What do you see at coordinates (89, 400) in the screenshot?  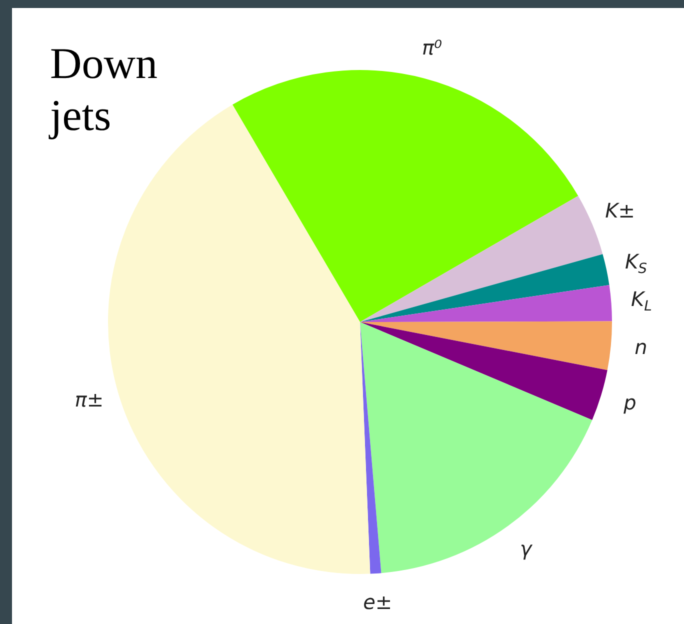 I see `slice-label: π±` at bounding box center [89, 400].